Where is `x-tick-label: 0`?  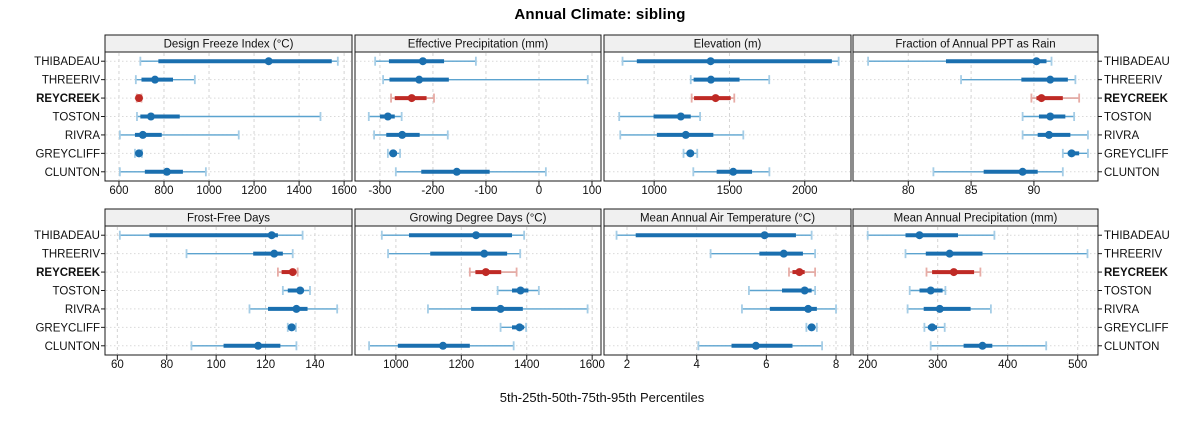
x-tick-label: 0 is located at coordinates (539, 191).